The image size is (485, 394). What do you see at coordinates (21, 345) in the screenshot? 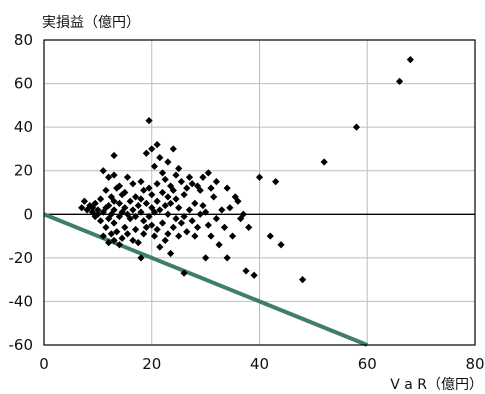
I see `y-tick-label: -60` at bounding box center [21, 345].